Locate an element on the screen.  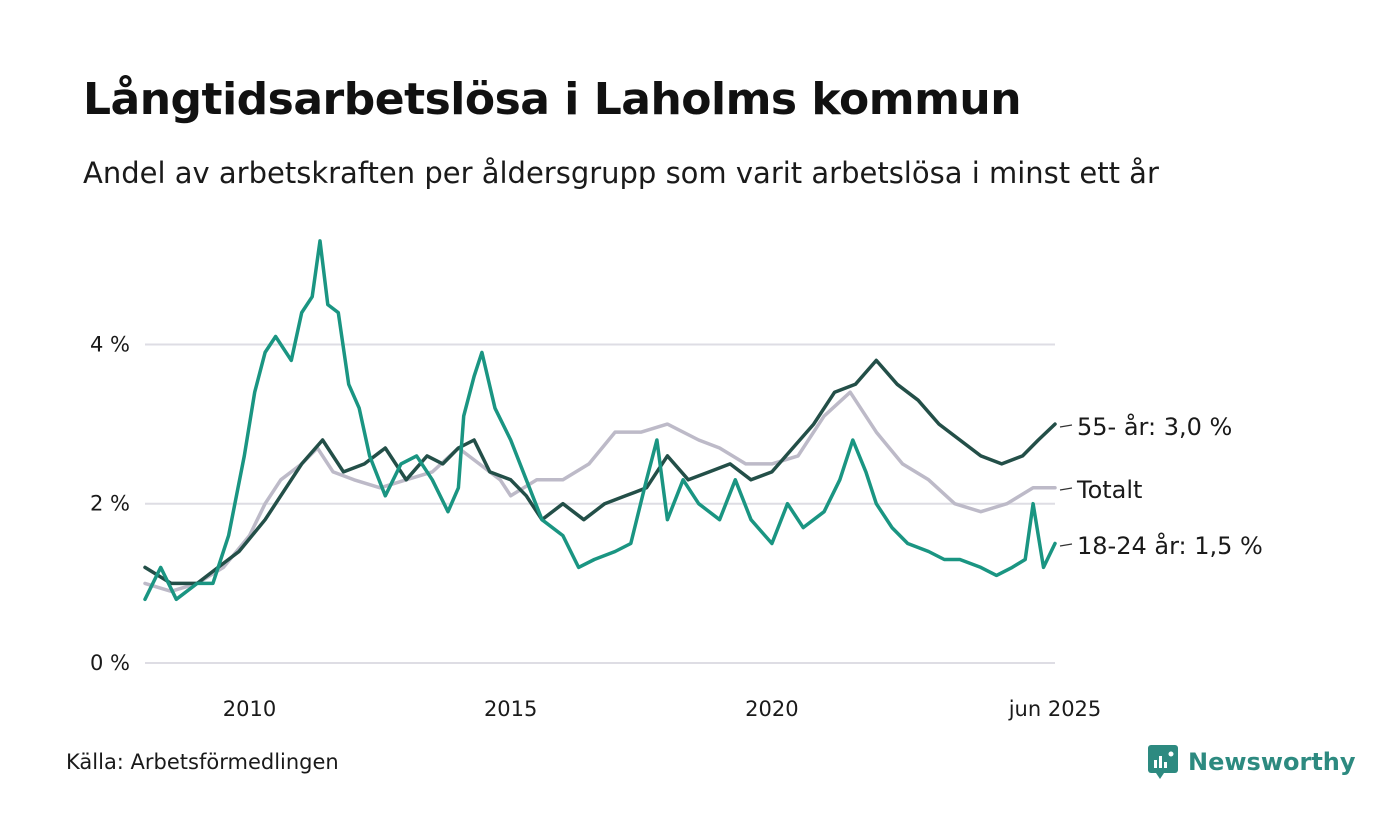
series-end-labels: Totalt 55- år: 3,0 % 18-24 år: 1,5 % is located at coordinates (1161, 486).